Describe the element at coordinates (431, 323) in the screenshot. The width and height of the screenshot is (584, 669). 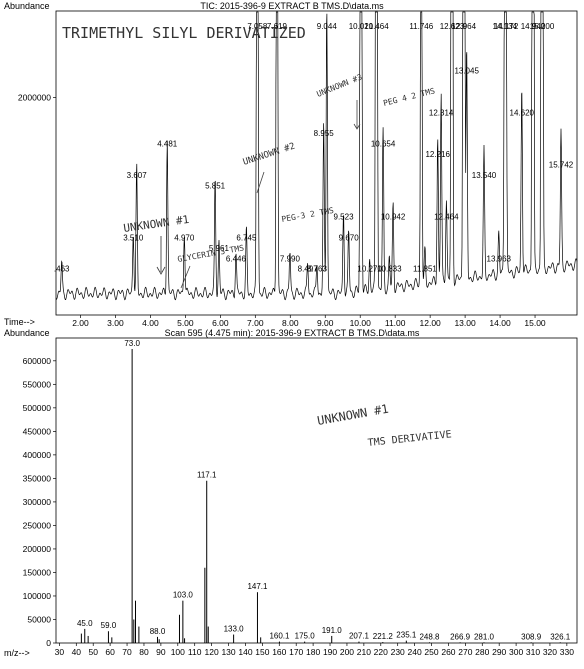
I see `tic-x-tick-label: 12.00` at that location.